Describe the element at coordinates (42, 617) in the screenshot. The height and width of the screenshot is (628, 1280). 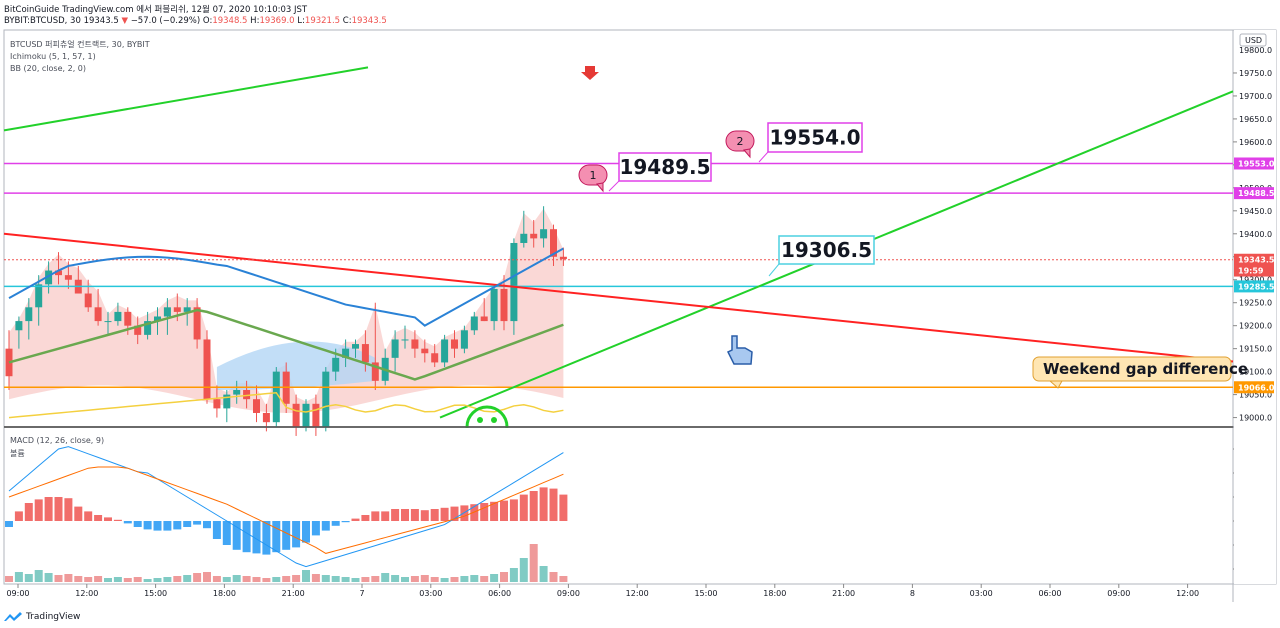
I see `footer-brand: TradingView` at that location.